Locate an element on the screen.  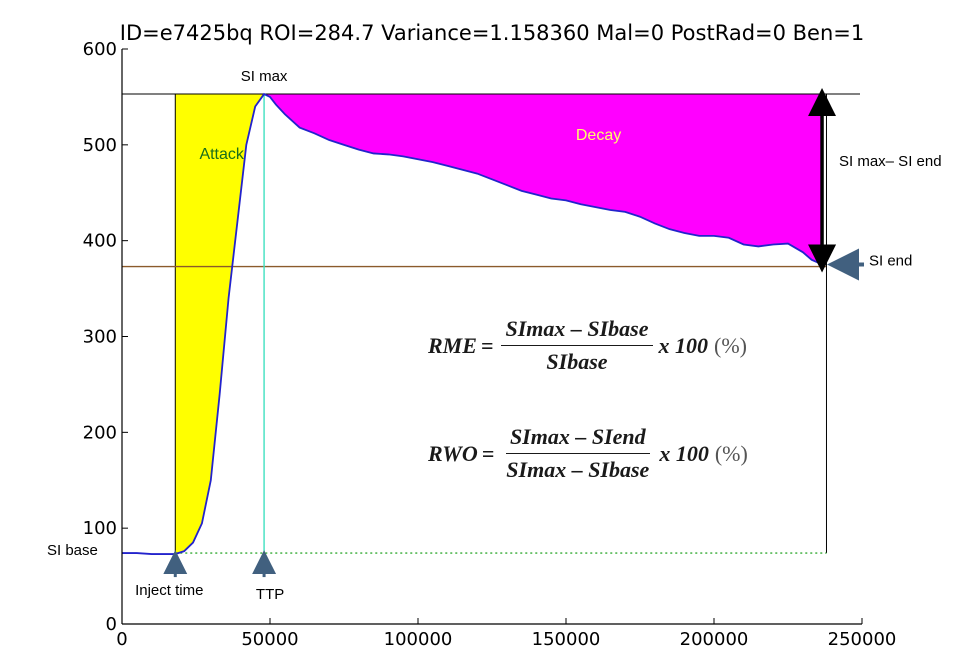
rme-formula: RME = SImax – SIbase SIbase x 100 (%) is located at coordinates (587, 345).